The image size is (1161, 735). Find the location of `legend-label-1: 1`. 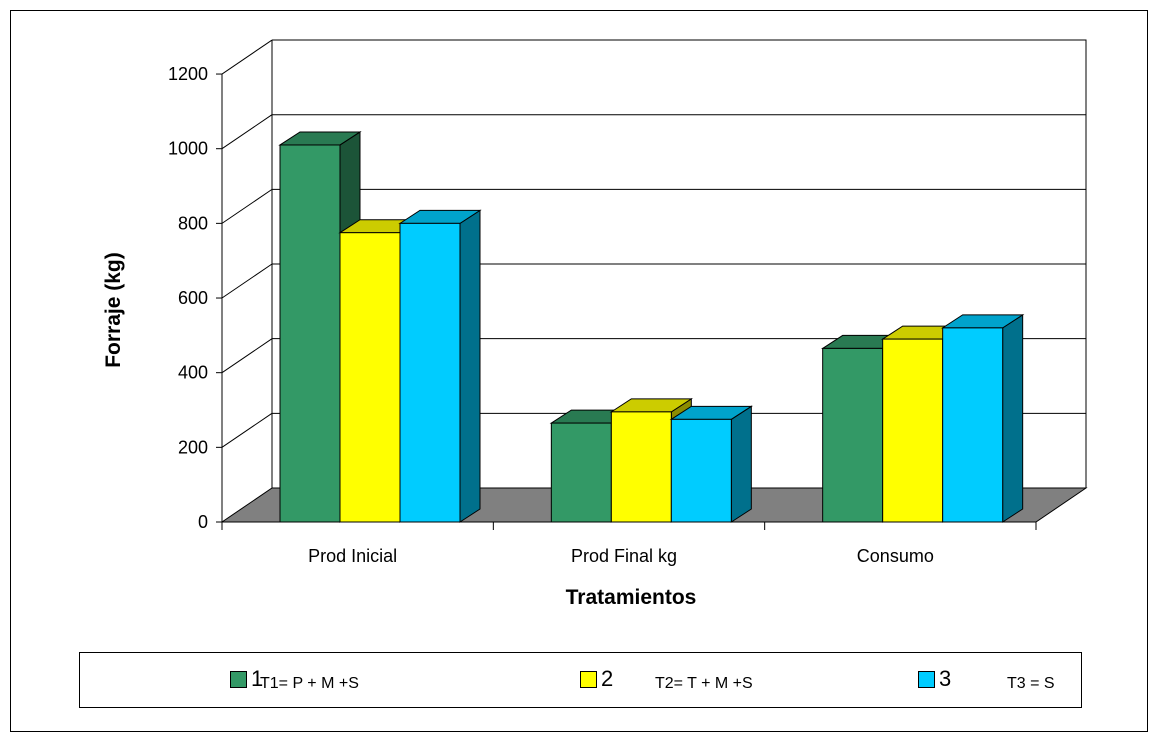

legend-label-1: 1 is located at coordinates (257, 678).